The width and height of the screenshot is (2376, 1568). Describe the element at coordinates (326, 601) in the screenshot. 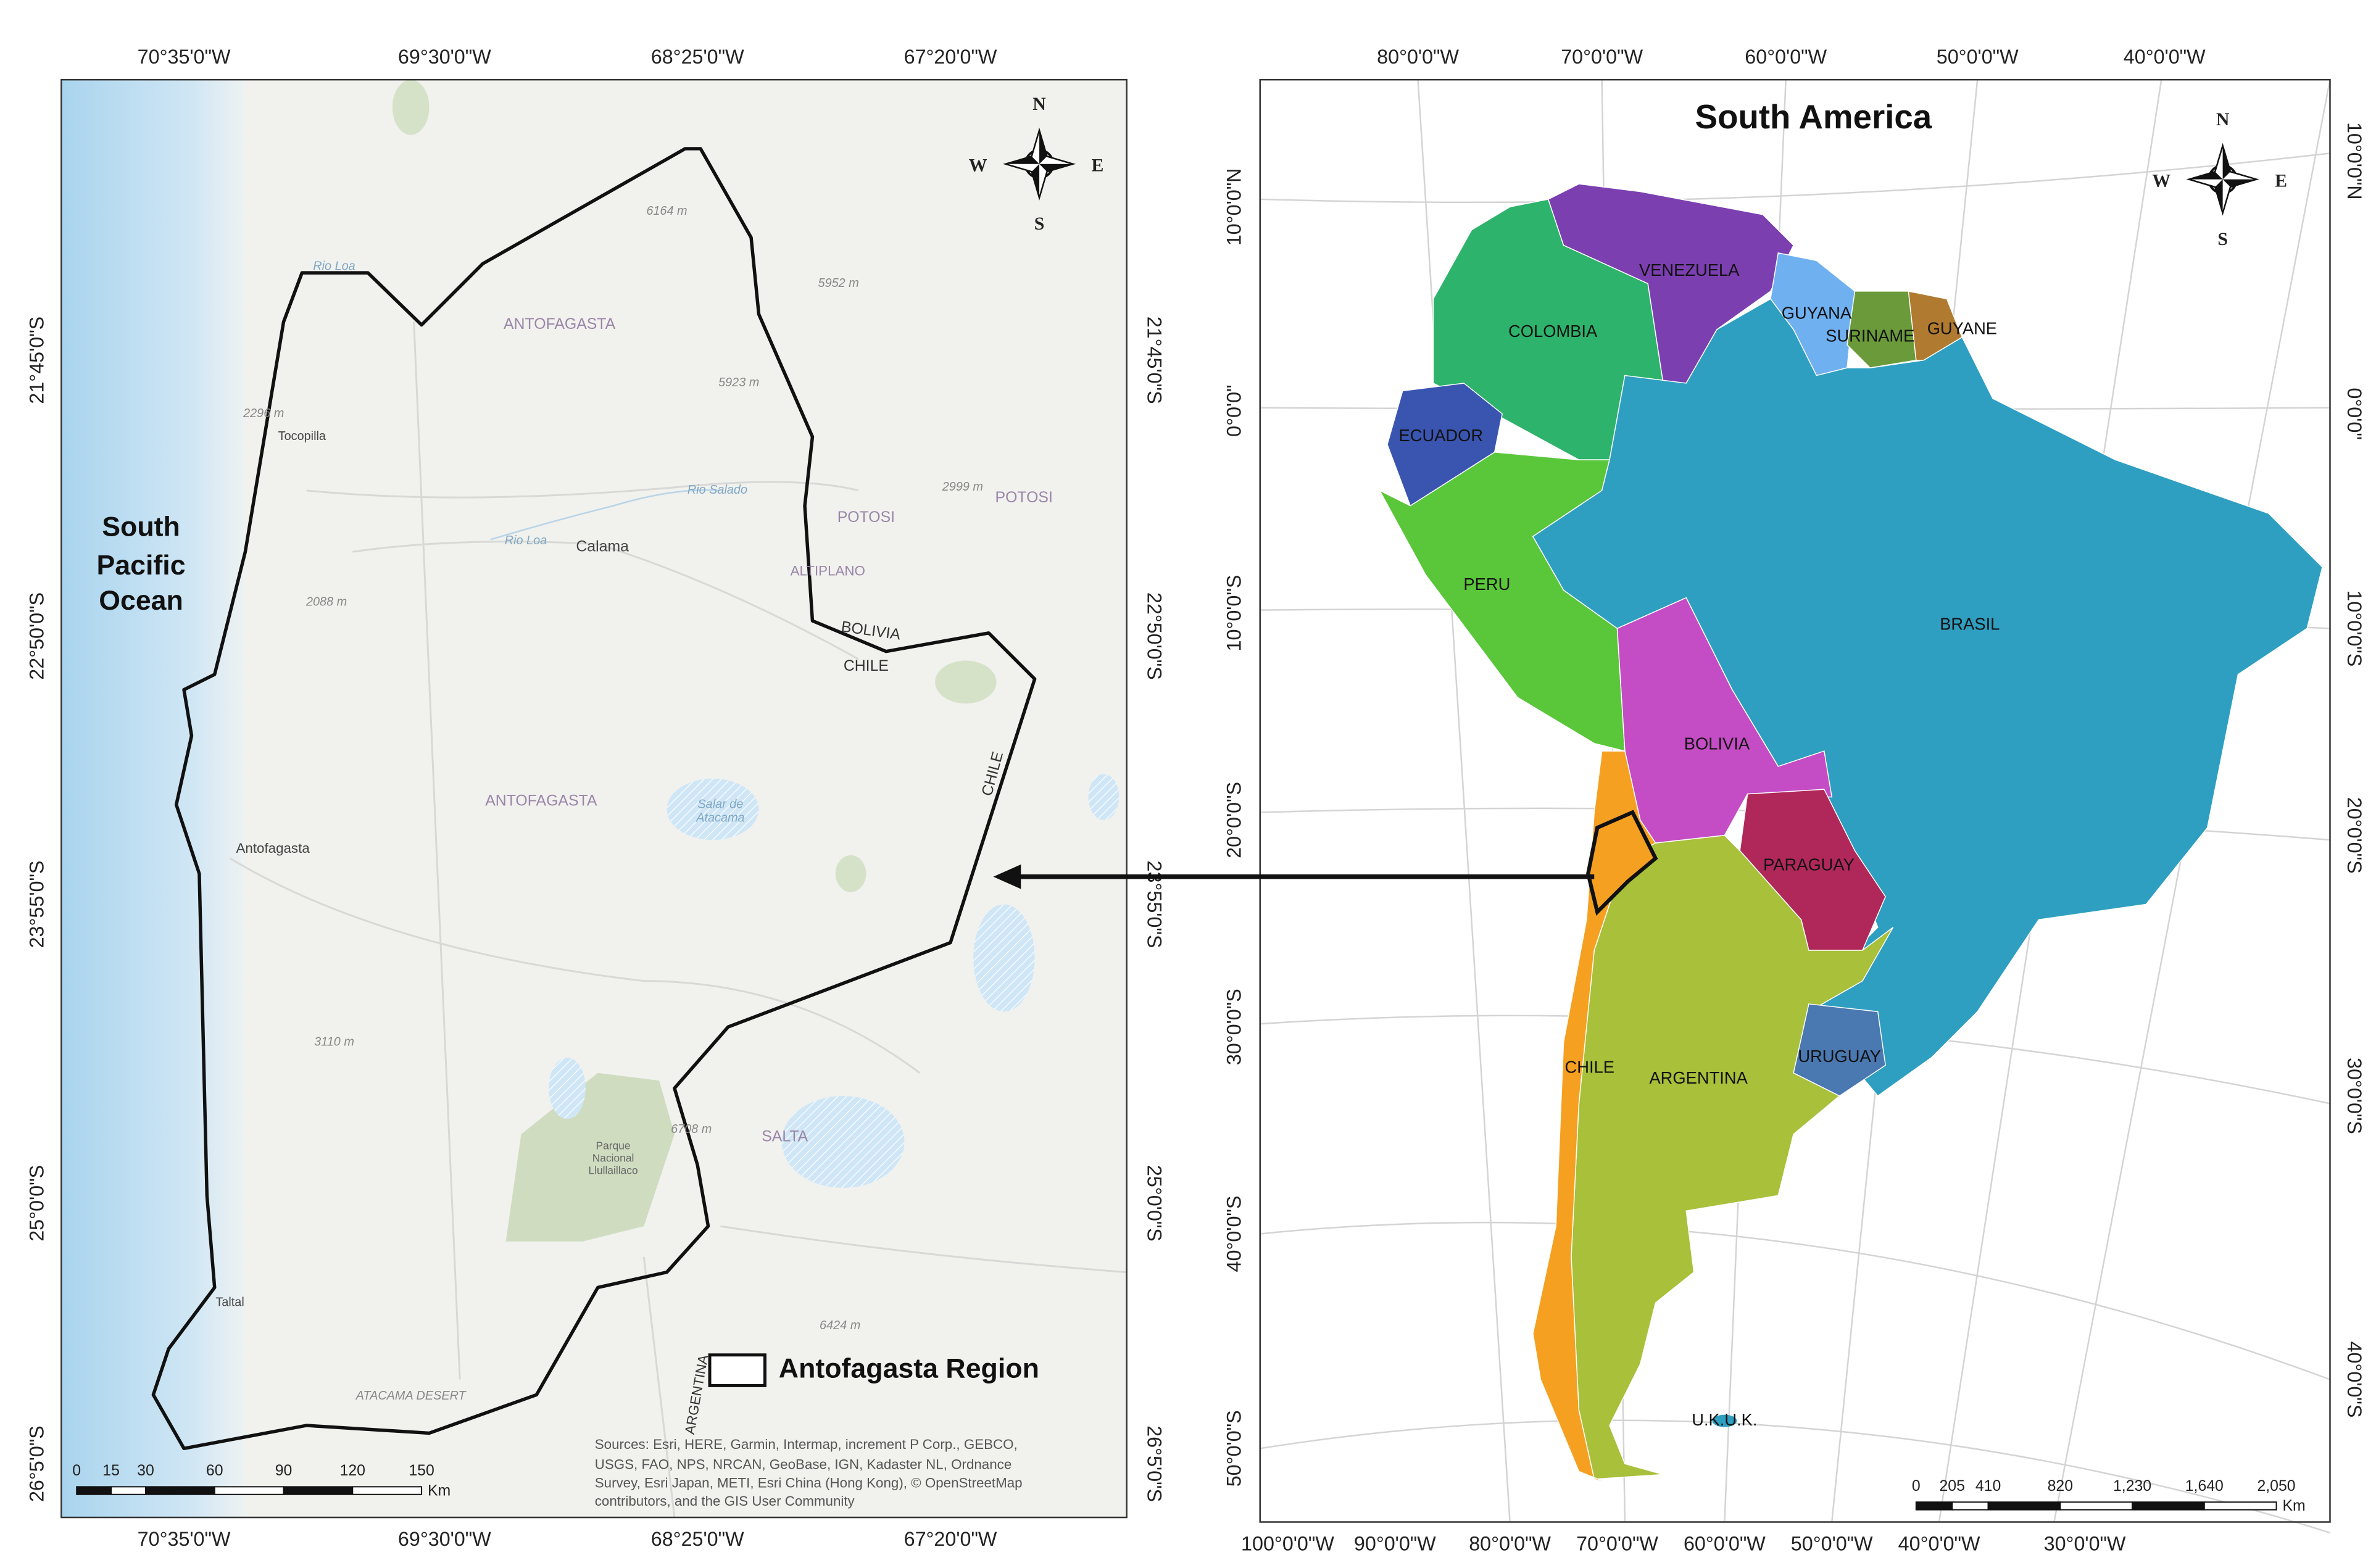

I see `place-label: 2088 m` at that location.